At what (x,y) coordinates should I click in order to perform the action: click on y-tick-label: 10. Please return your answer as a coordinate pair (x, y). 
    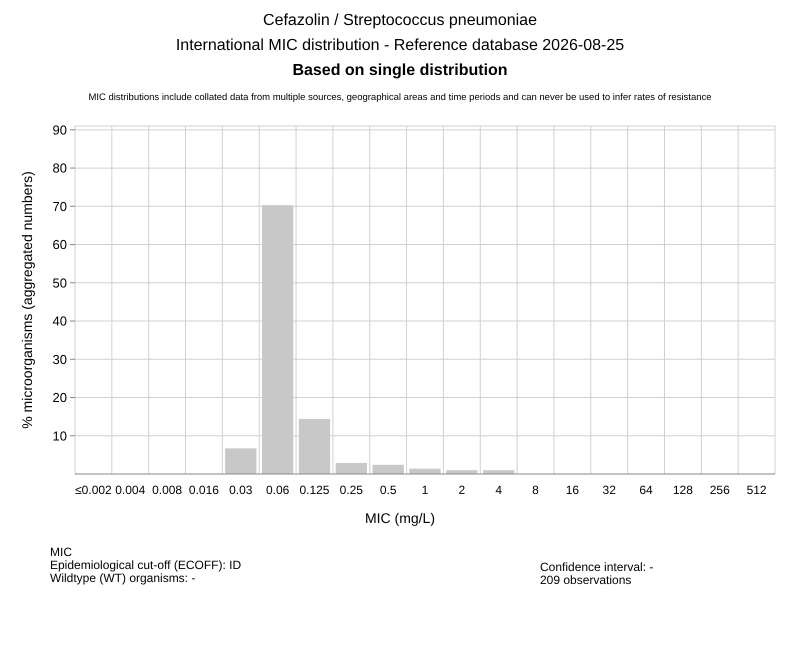
    Looking at the image, I should click on (59, 436).